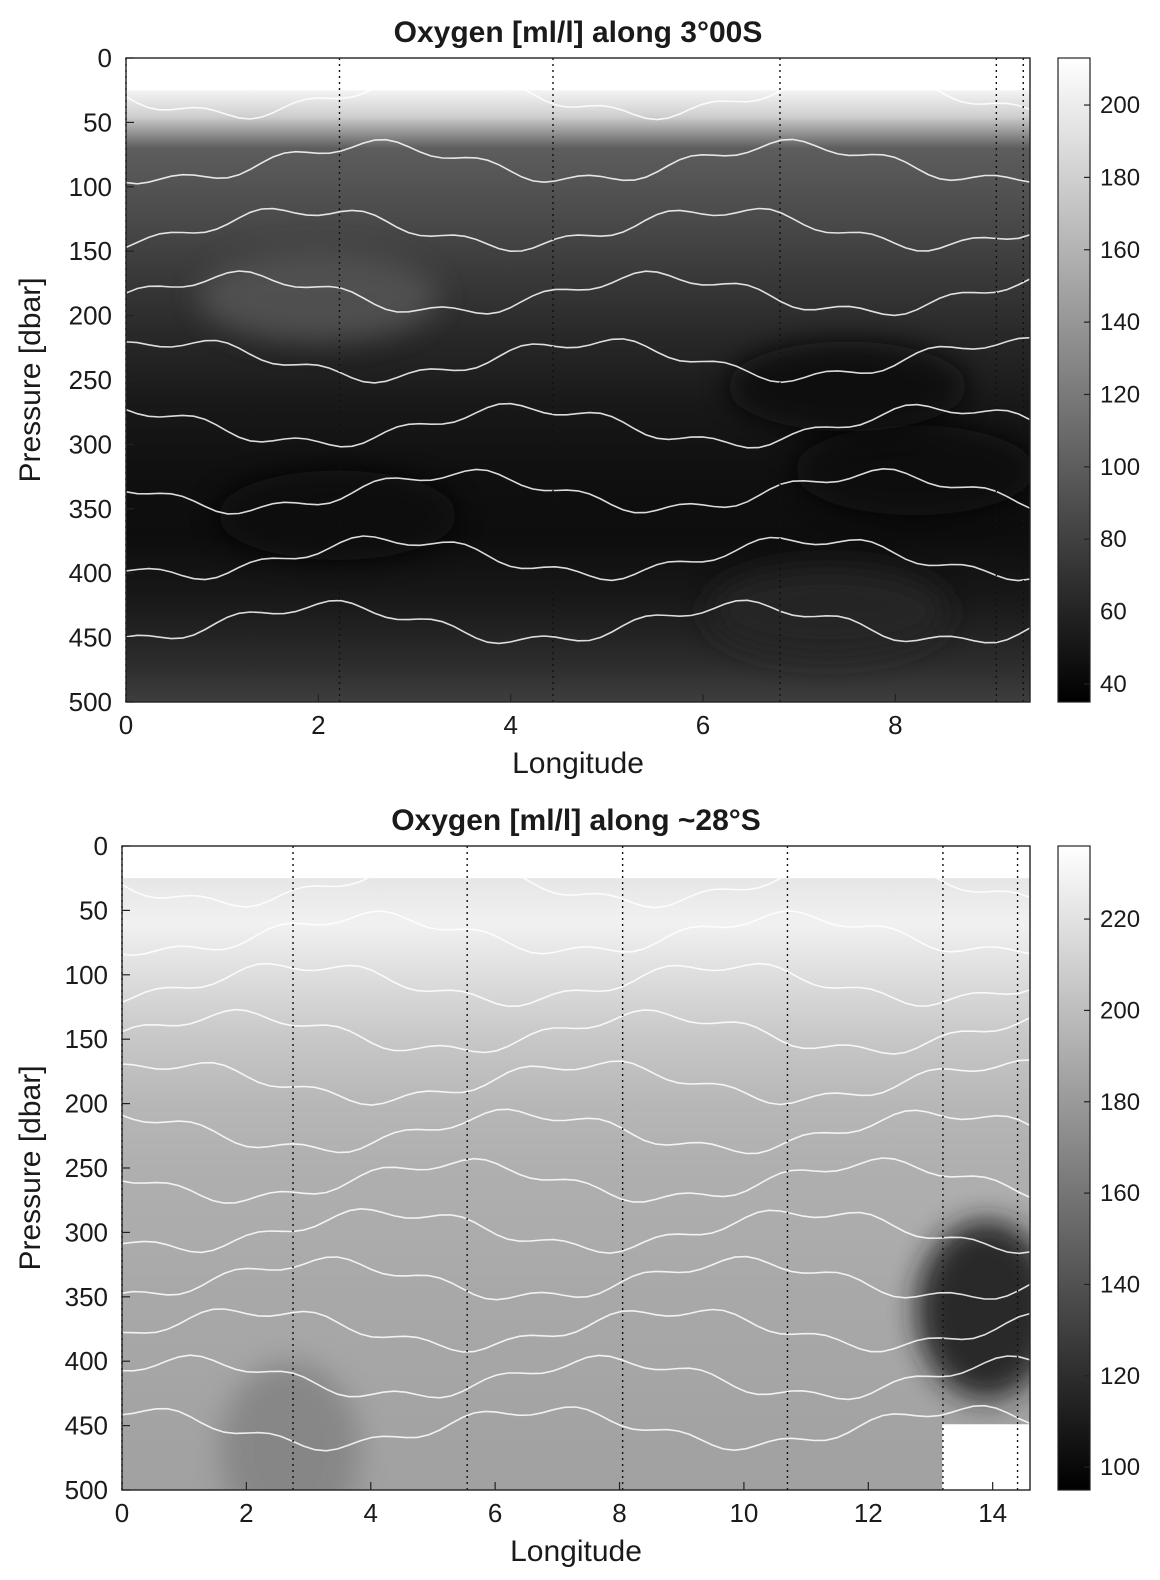 This screenshot has height=1580, width=1160. Describe the element at coordinates (1120, 919) in the screenshot. I see `colorbar-tick-label: 220` at that location.